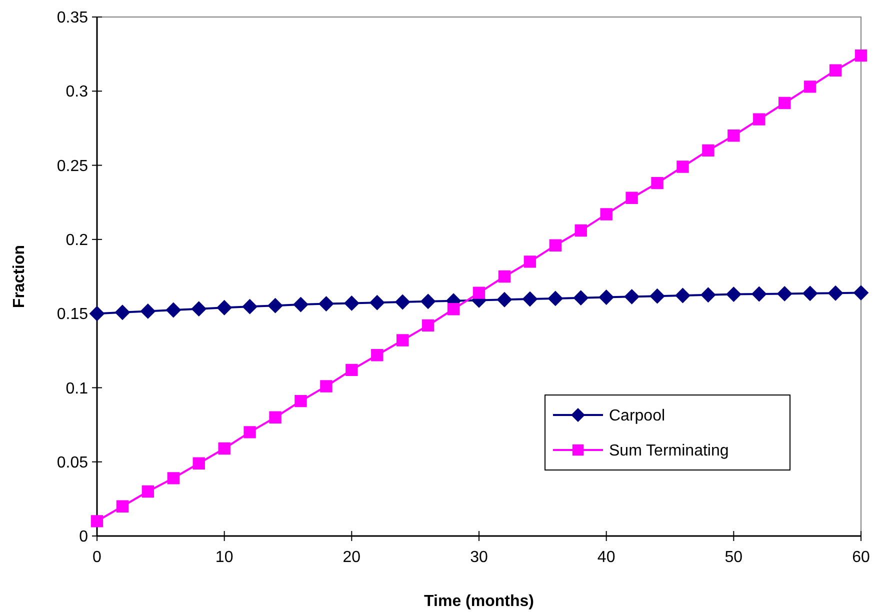  Describe the element at coordinates (479, 557) in the screenshot. I see `x-tick-label: 30` at that location.